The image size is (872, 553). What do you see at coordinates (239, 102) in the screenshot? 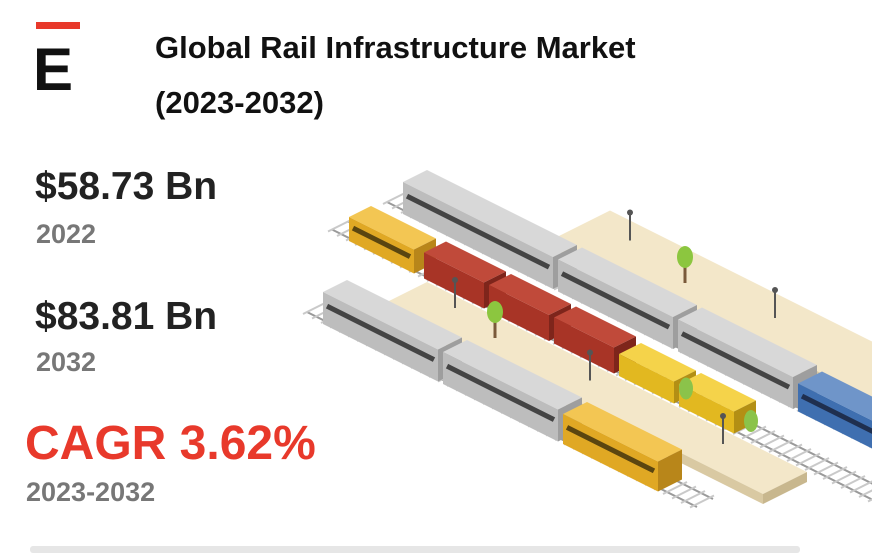
I see `title: (2023-2032)` at bounding box center [239, 102].